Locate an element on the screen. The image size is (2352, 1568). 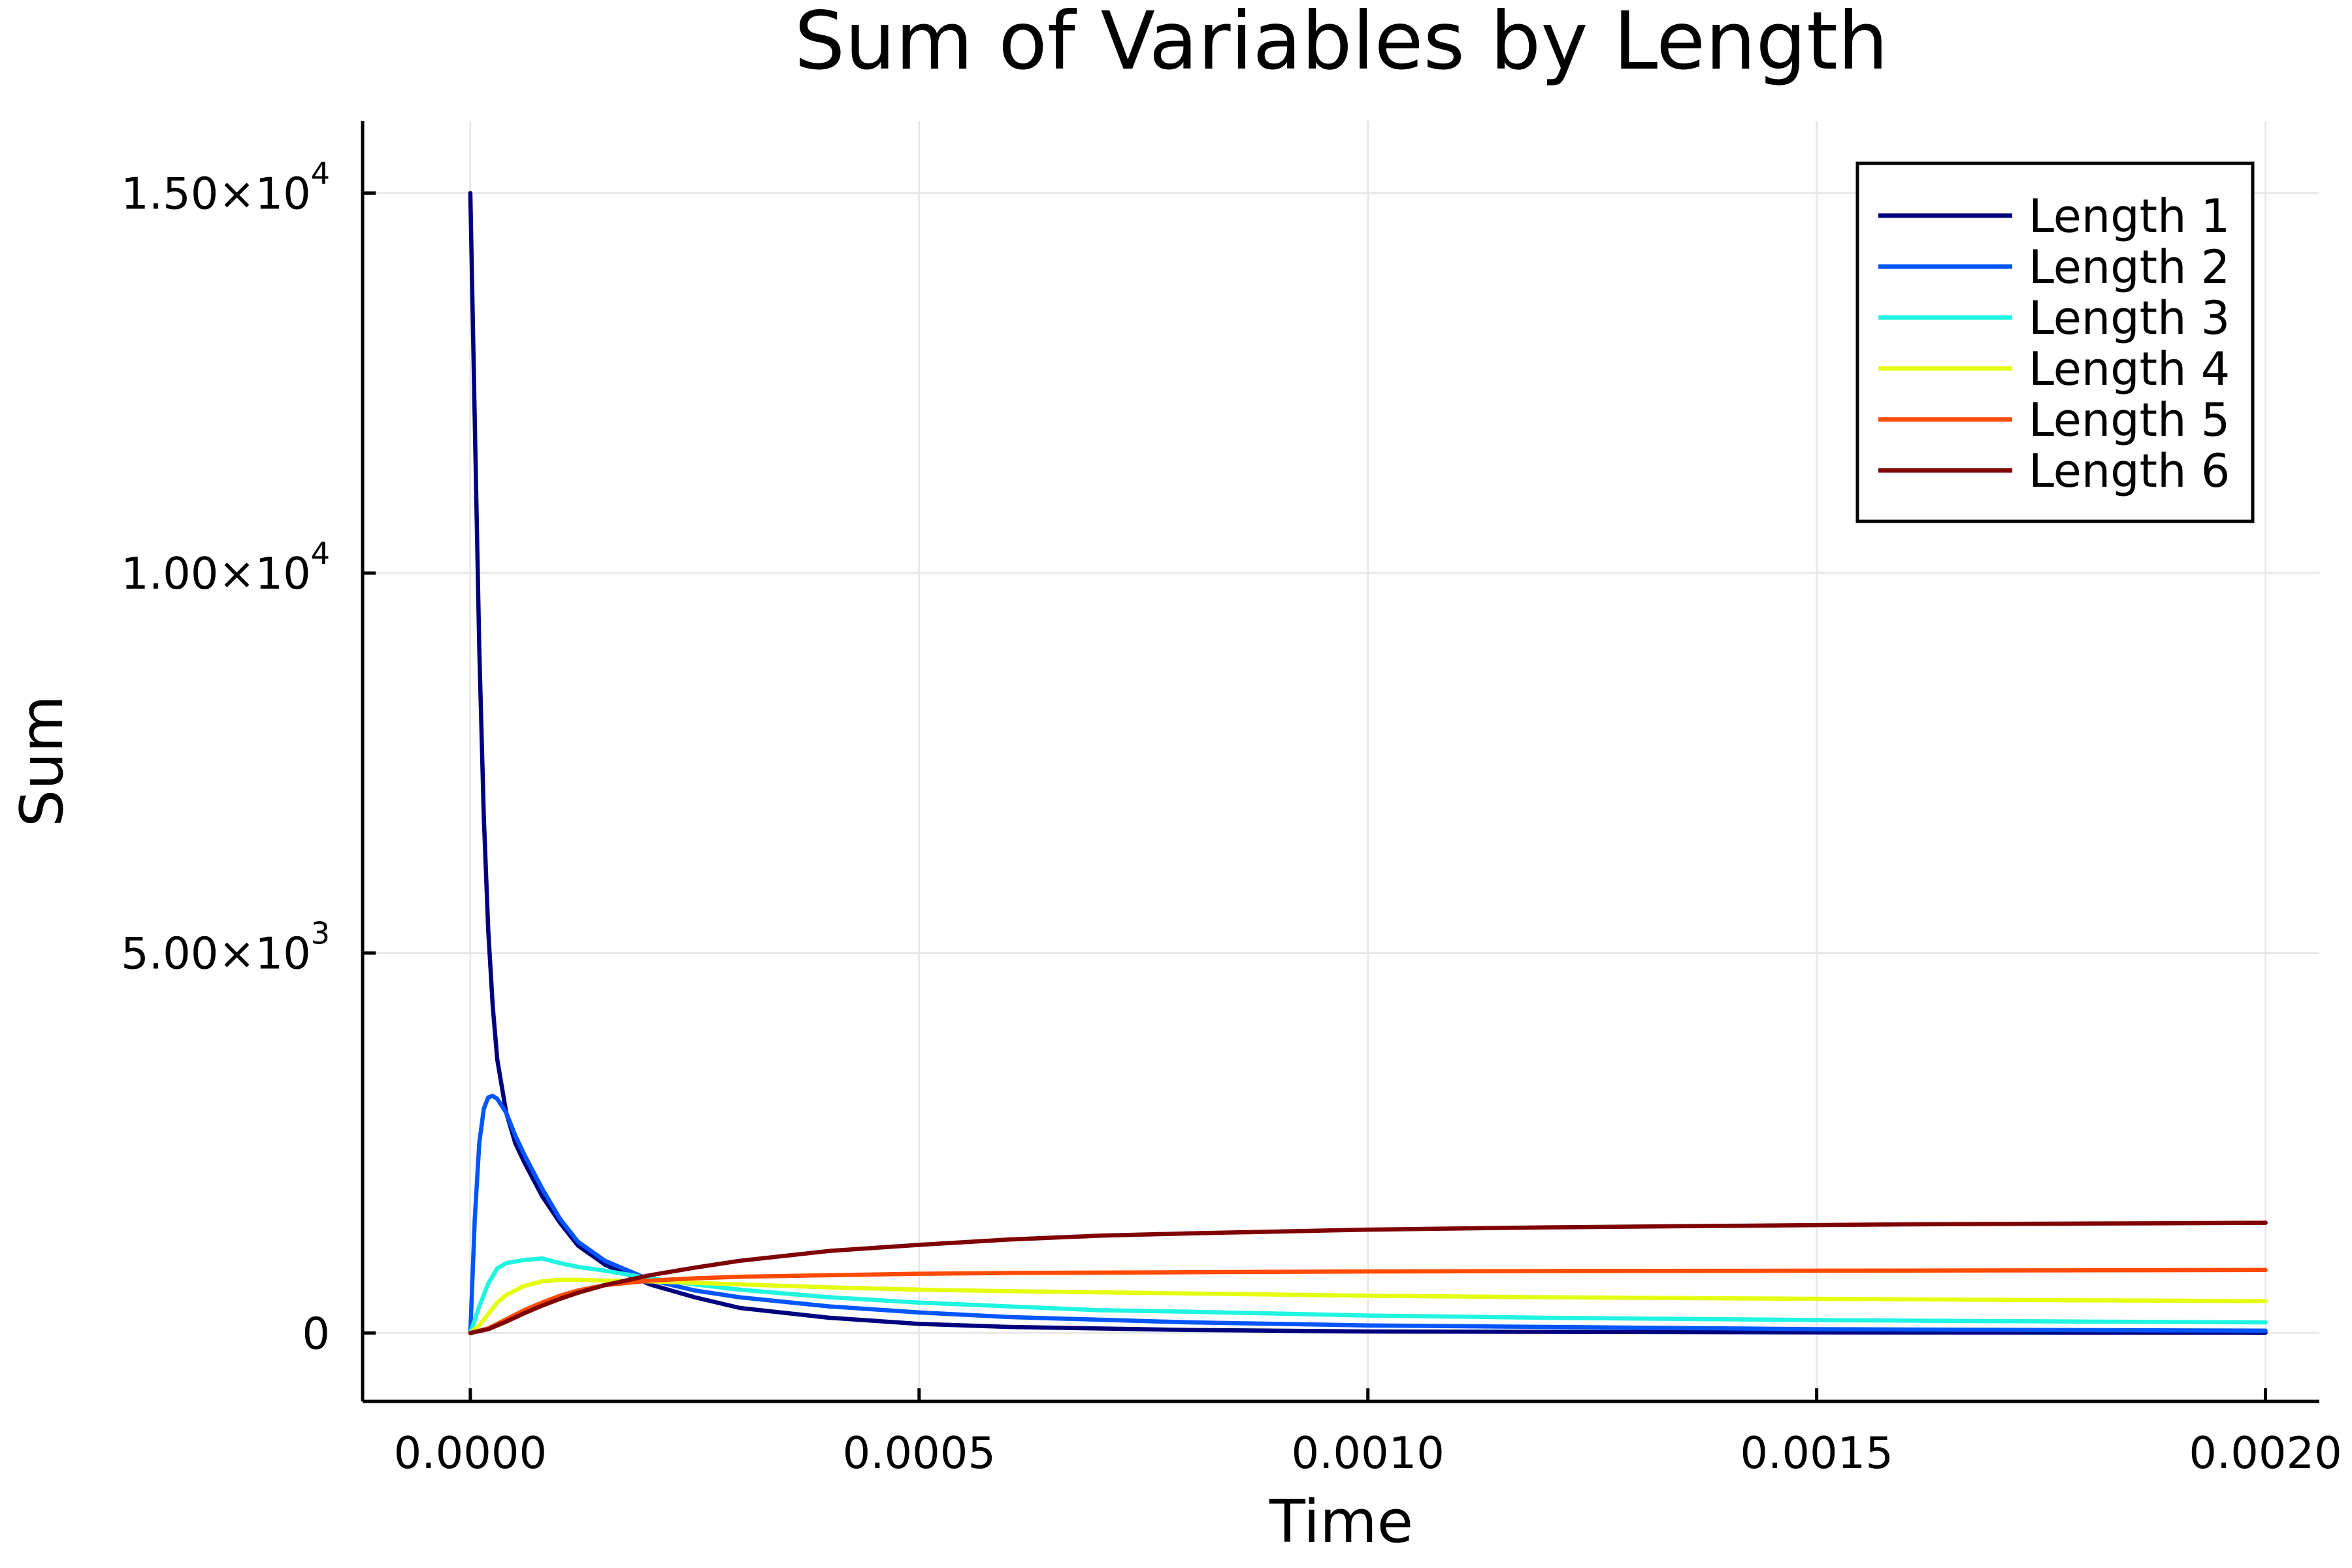
y-tick-label: 5.00×10³ is located at coordinates (225, 947).